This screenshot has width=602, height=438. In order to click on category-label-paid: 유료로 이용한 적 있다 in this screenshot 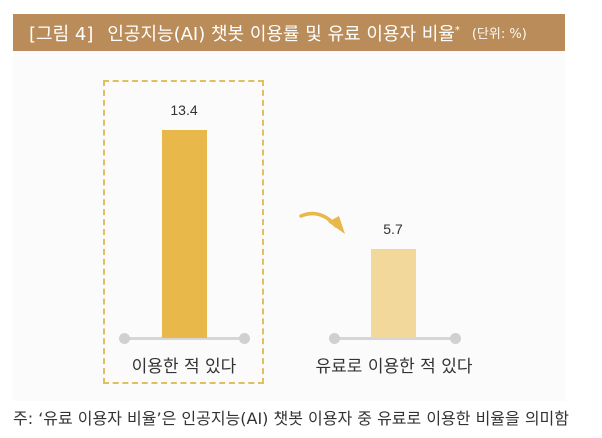, I will do `click(394, 367)`.